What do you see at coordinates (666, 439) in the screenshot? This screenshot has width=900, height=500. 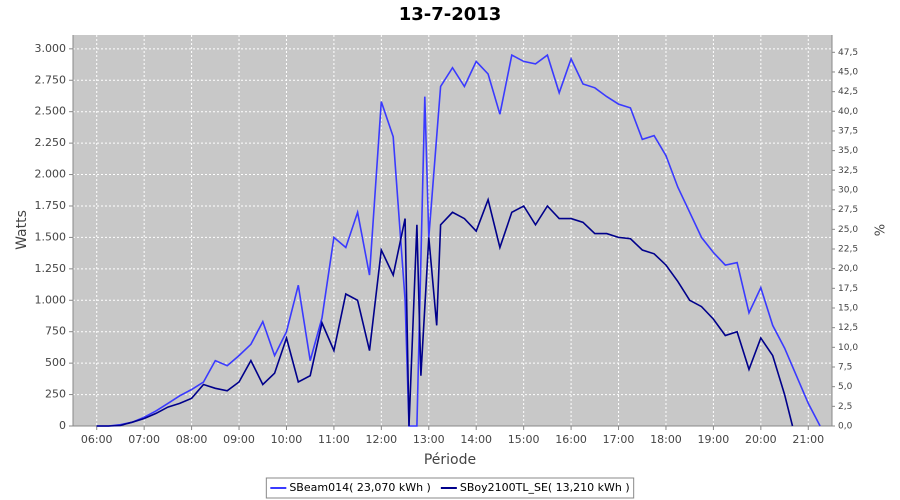 I see `x-tick-label: 18:00` at bounding box center [666, 439].